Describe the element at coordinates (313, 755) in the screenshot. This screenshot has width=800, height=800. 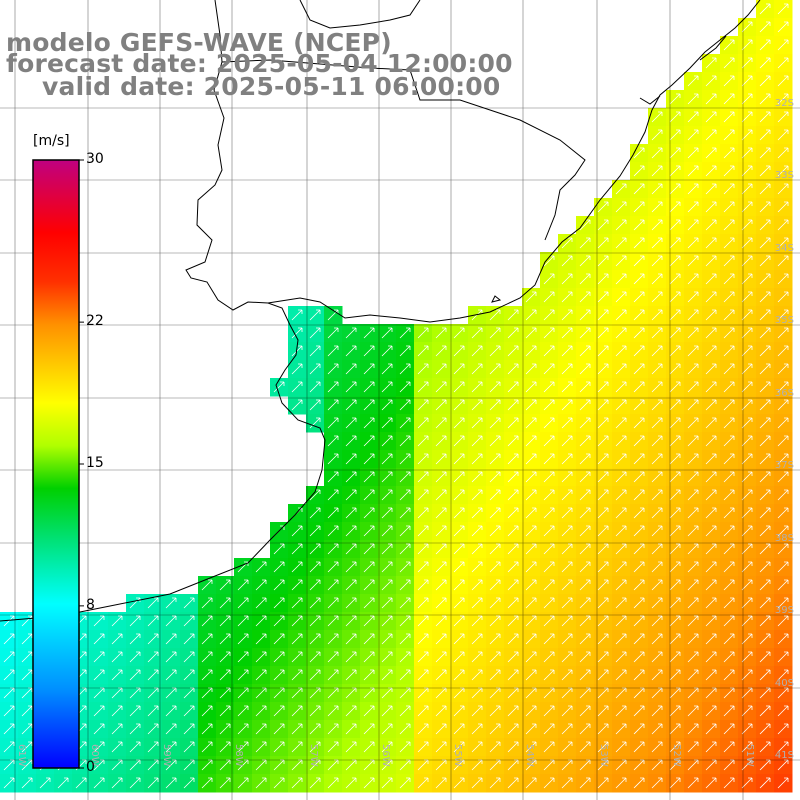
I see `longitude-label: 57W` at that location.